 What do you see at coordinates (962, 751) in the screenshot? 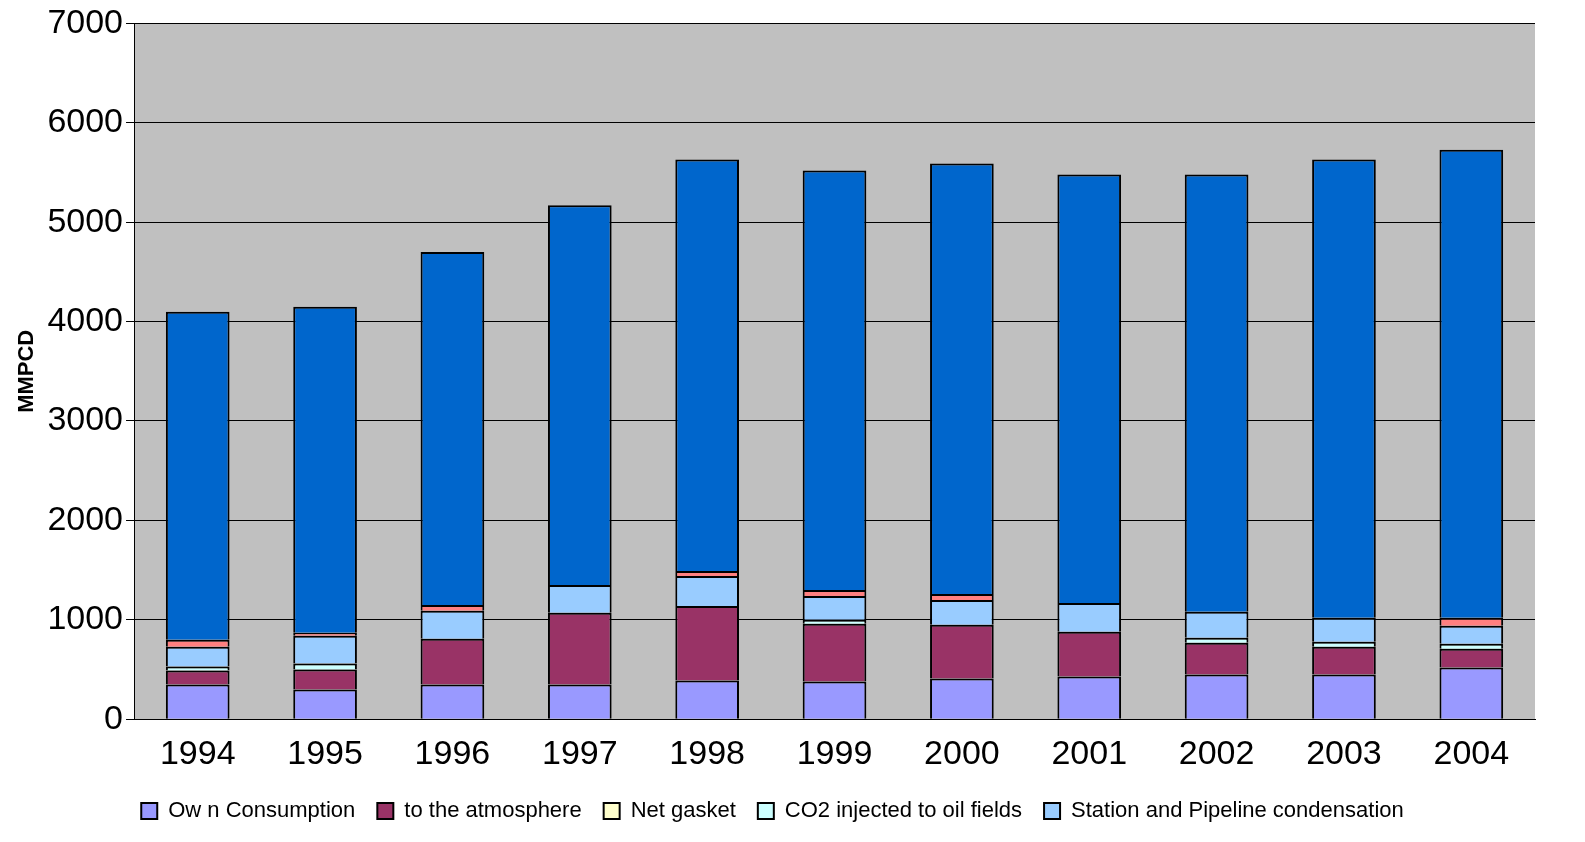
I see `x-tick-label: 2000` at bounding box center [962, 751].